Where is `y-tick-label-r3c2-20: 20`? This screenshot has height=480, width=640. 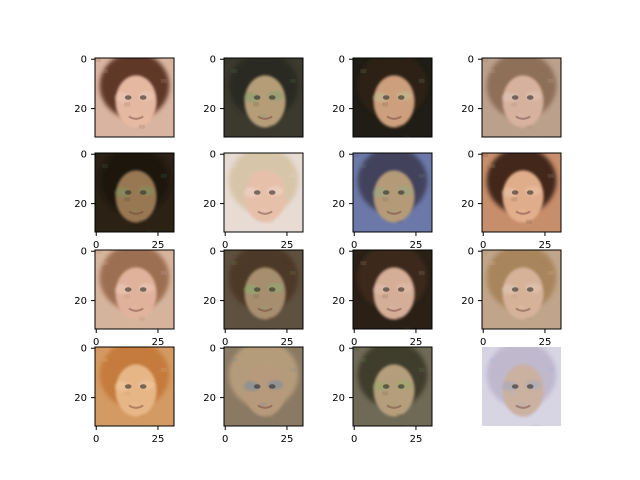
y-tick-label-r3c2-20: 20 is located at coordinates (209, 301).